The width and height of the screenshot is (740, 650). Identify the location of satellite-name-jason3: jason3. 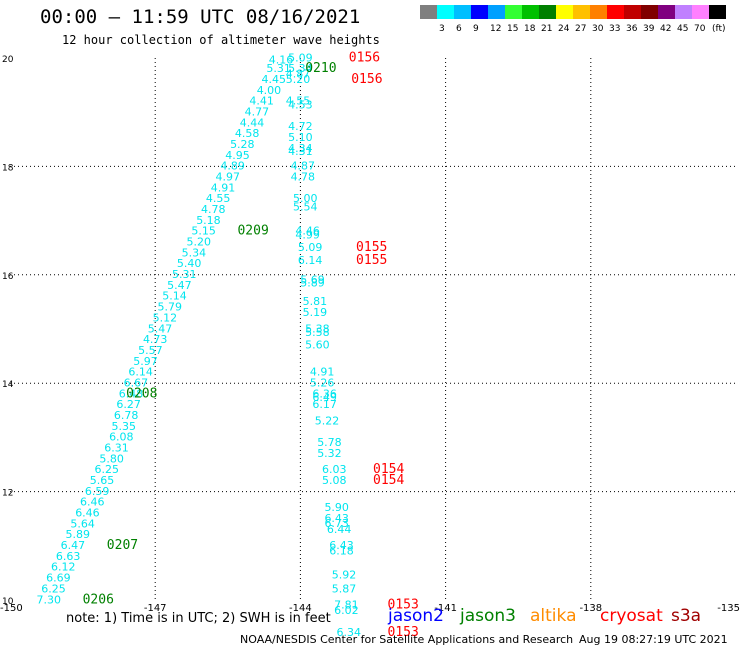
(488, 616).